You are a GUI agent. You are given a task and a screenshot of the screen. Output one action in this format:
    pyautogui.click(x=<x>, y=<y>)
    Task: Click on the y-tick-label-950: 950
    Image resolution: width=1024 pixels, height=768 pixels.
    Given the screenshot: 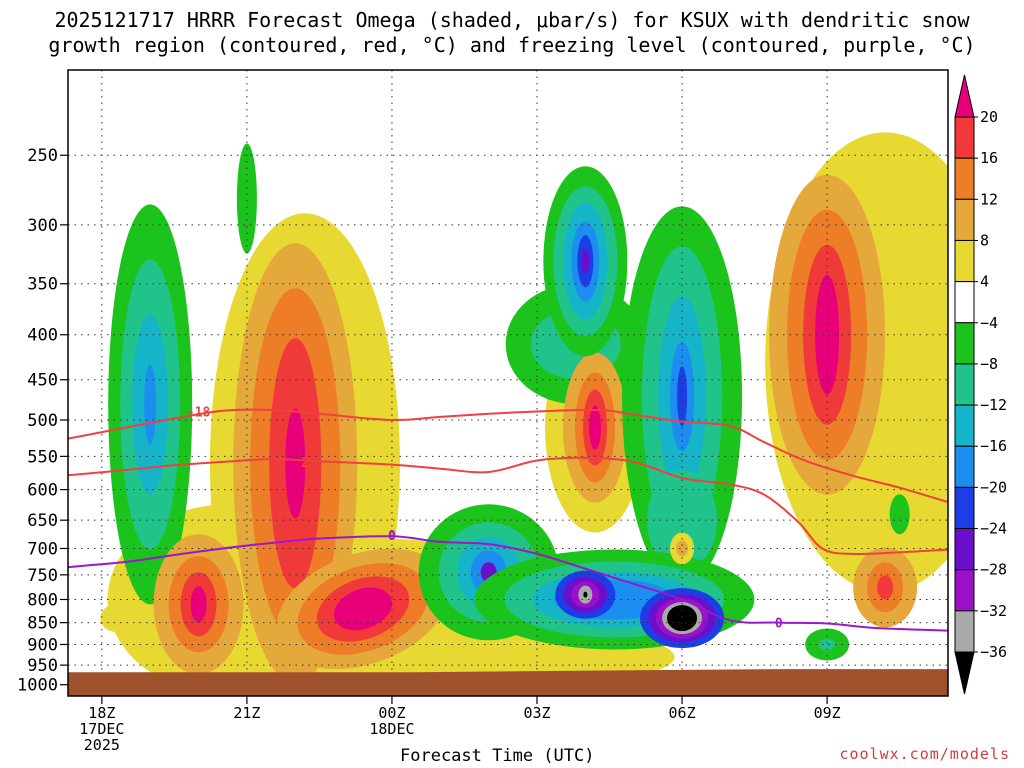 What is the action you would take?
    pyautogui.click(x=42, y=666)
    